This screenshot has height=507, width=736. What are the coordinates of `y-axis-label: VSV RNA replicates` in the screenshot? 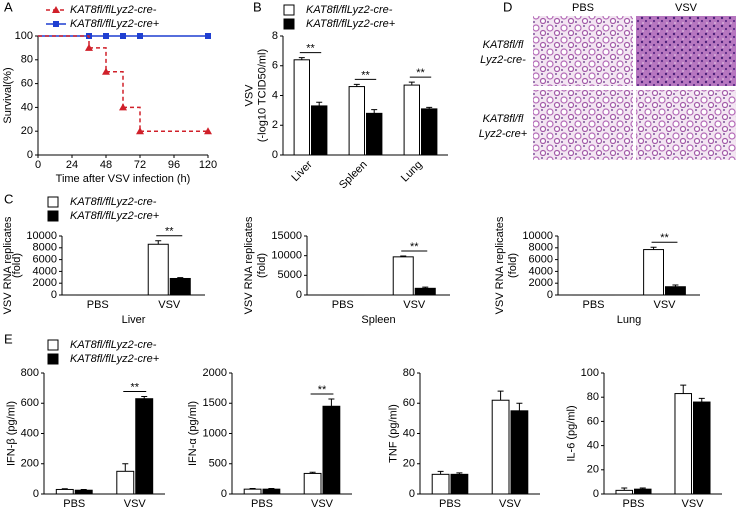 It's located at (249, 265).